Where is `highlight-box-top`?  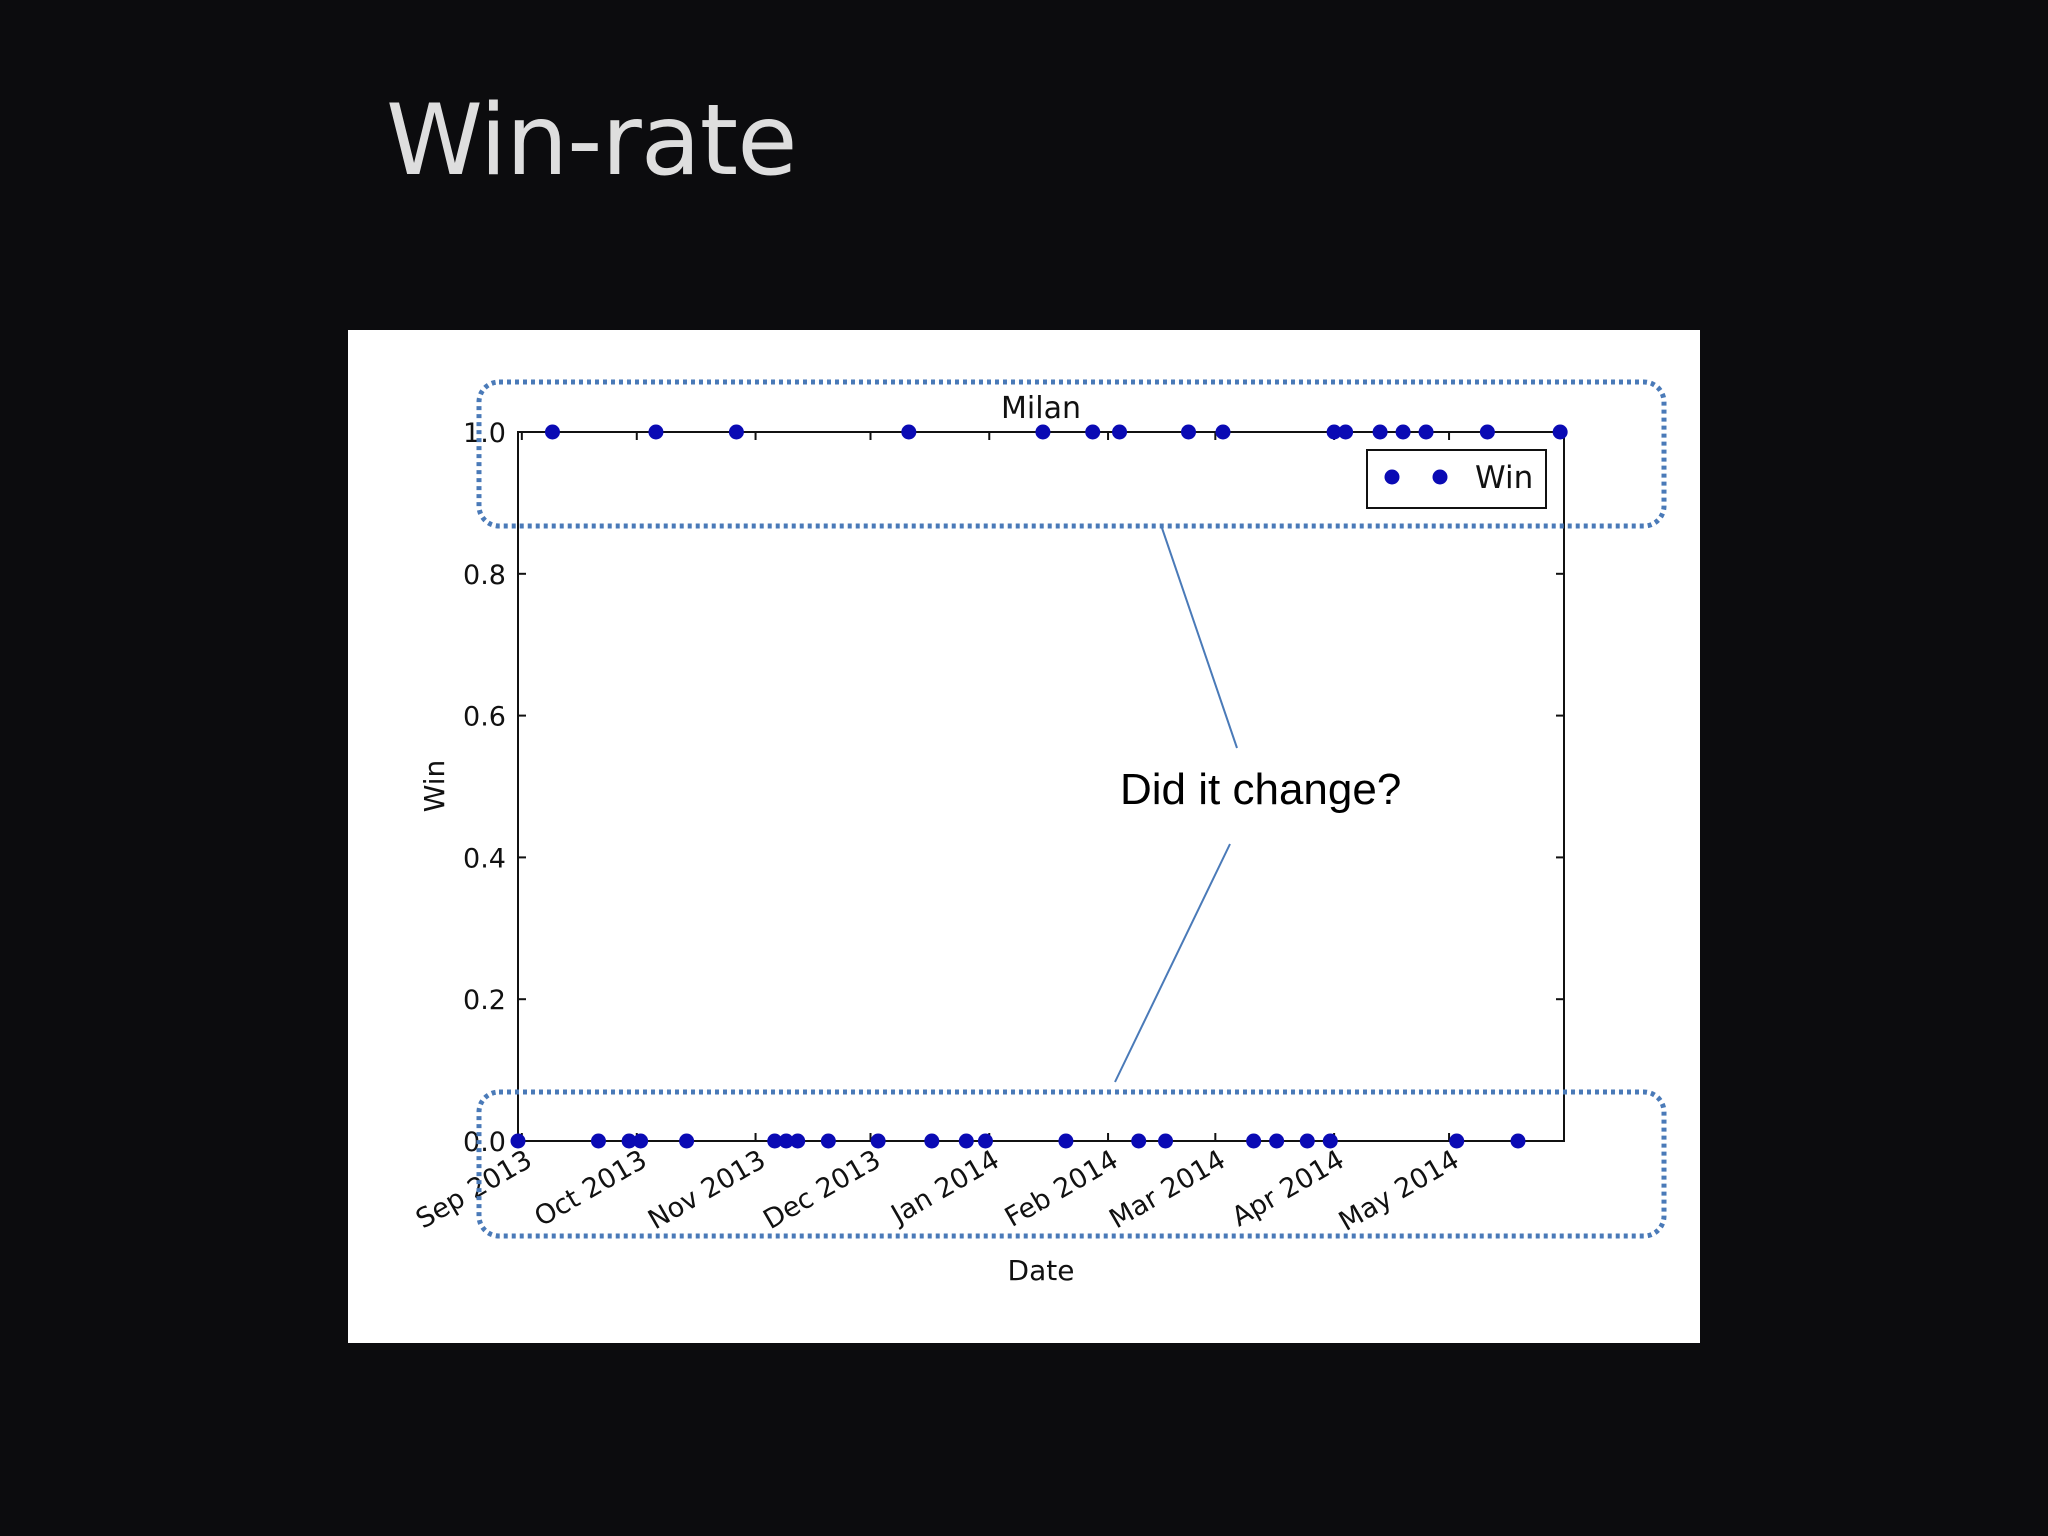 highlight-box-top is located at coordinates (1071, 454).